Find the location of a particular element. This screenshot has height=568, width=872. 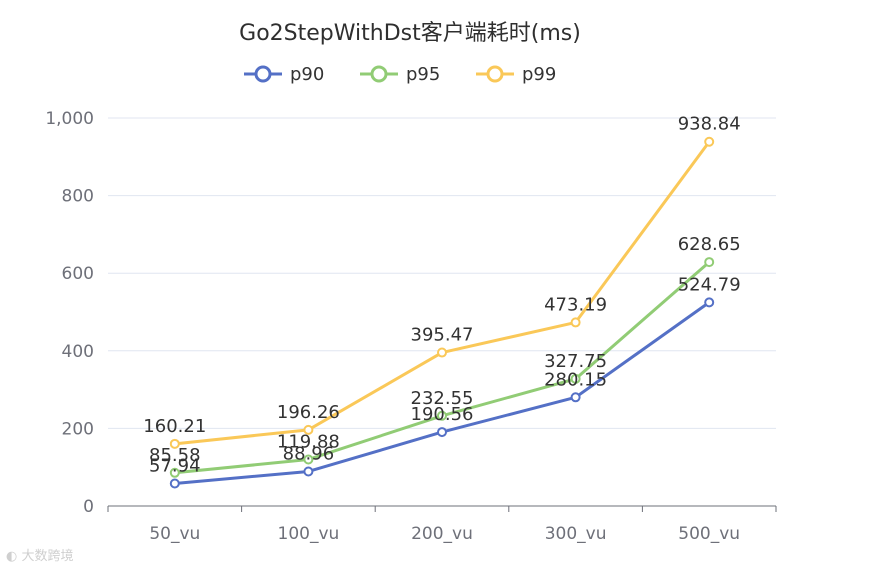

watermark: ◐ 大数跨境 is located at coordinates (40, 554).